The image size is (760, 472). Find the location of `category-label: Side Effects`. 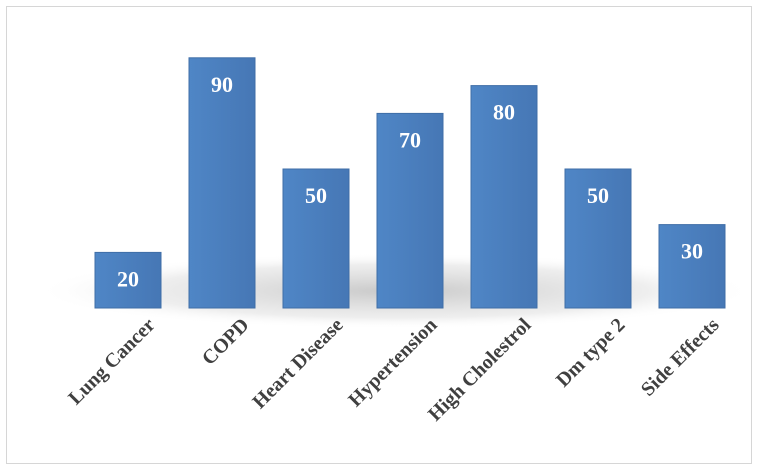

category-label: Side Effects is located at coordinates (680, 357).